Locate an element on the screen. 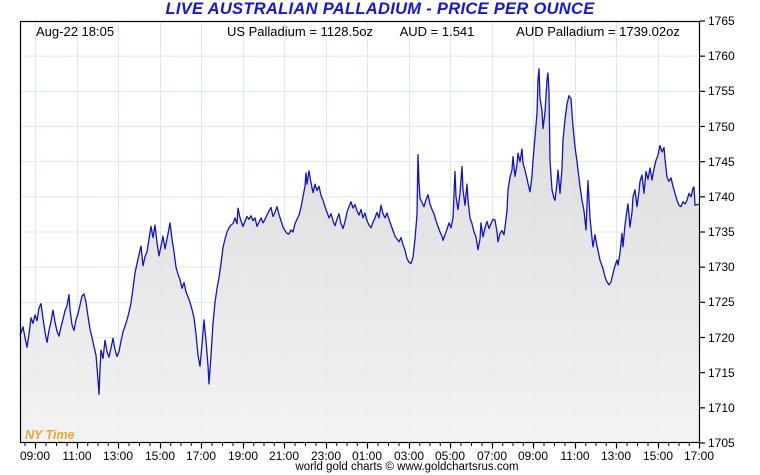 The width and height of the screenshot is (760, 475). y-tick-label: 1710 is located at coordinates (721, 407).